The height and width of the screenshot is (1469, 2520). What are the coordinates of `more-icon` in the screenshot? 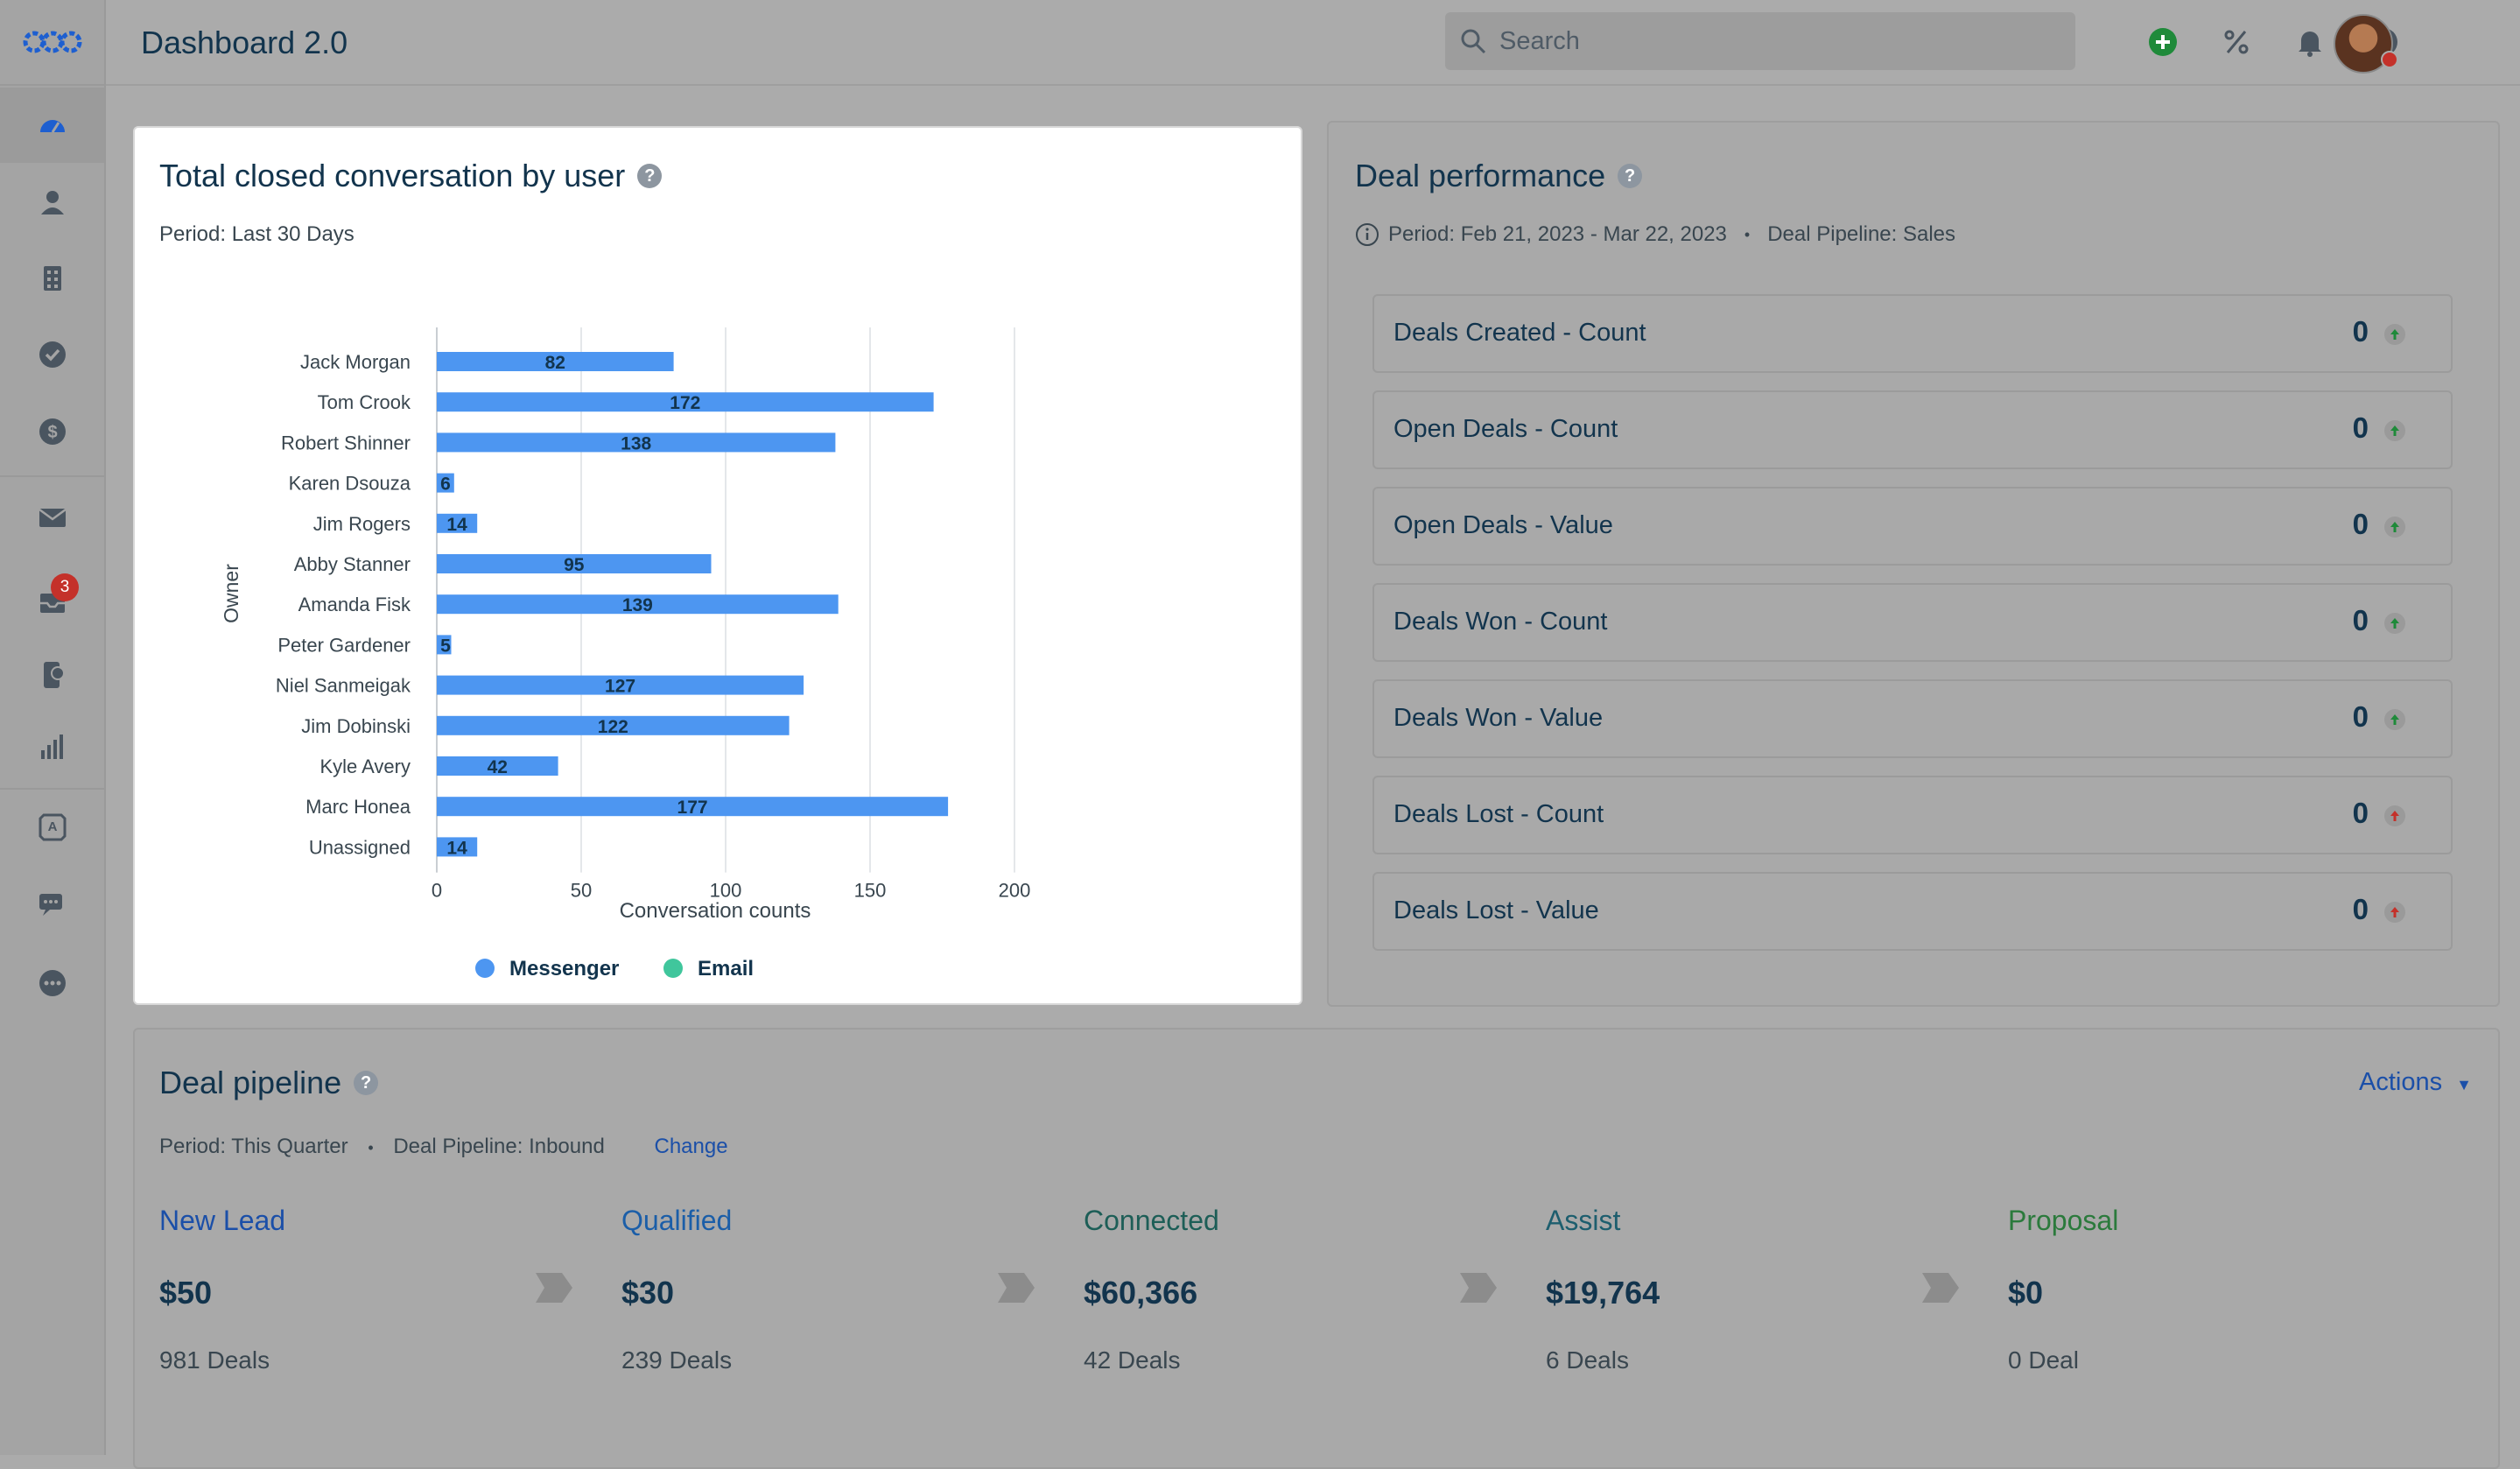 It's located at (52, 983).